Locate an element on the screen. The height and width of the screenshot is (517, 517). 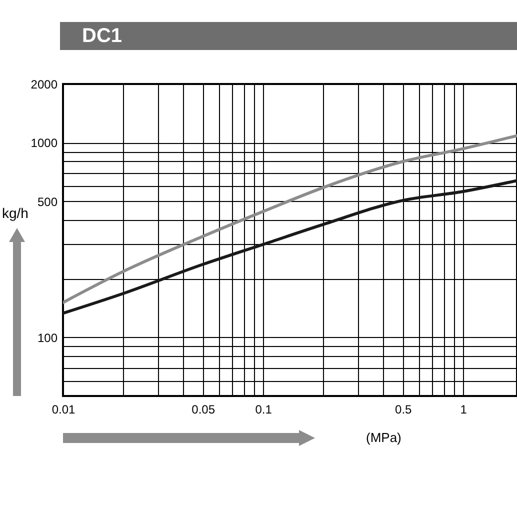
y-tick-label: 2000 is located at coordinates (44, 85).